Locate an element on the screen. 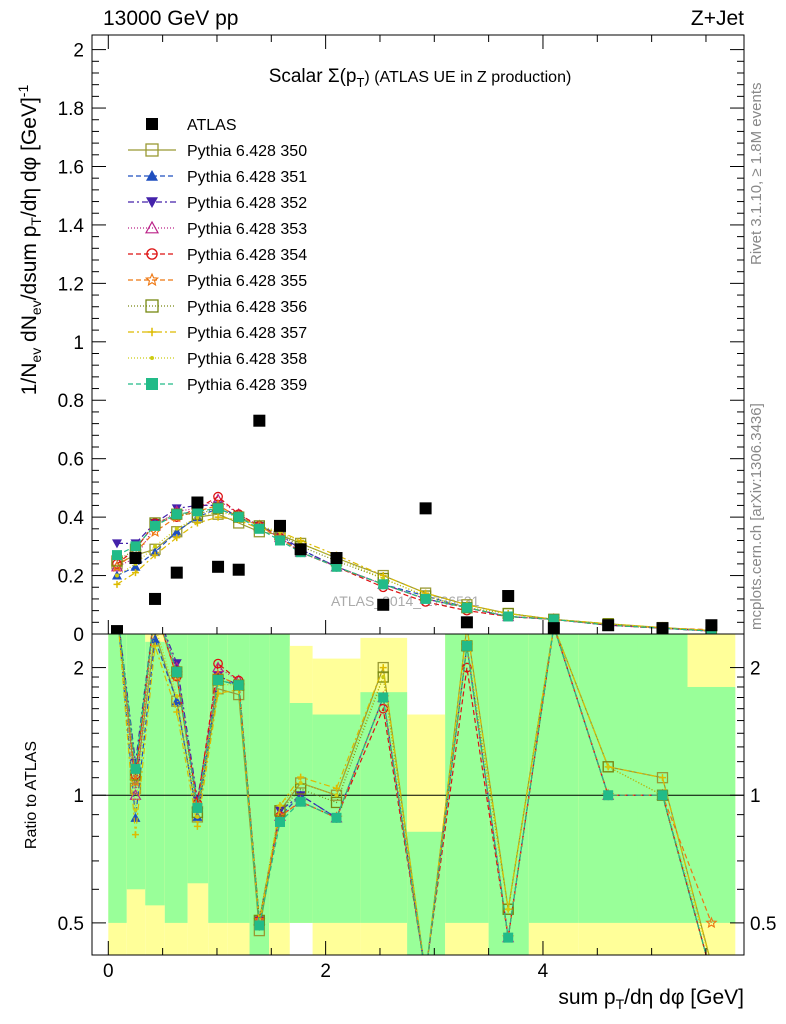  main-series-group is located at coordinates (414, 562).